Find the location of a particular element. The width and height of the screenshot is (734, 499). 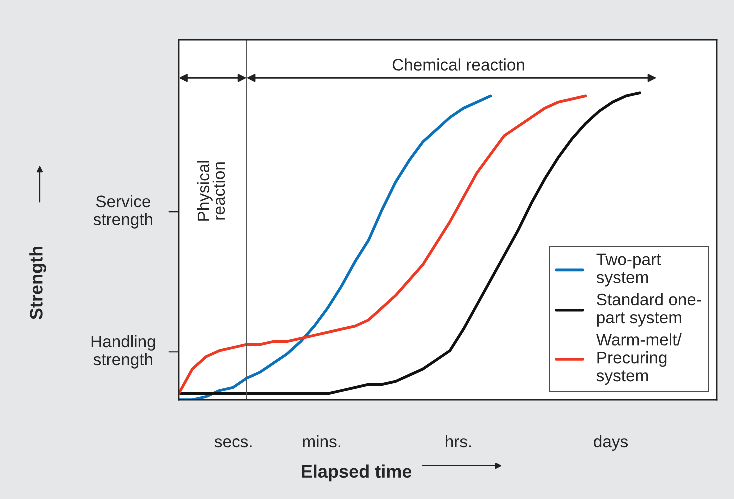

text: hrs. is located at coordinates (459, 441).